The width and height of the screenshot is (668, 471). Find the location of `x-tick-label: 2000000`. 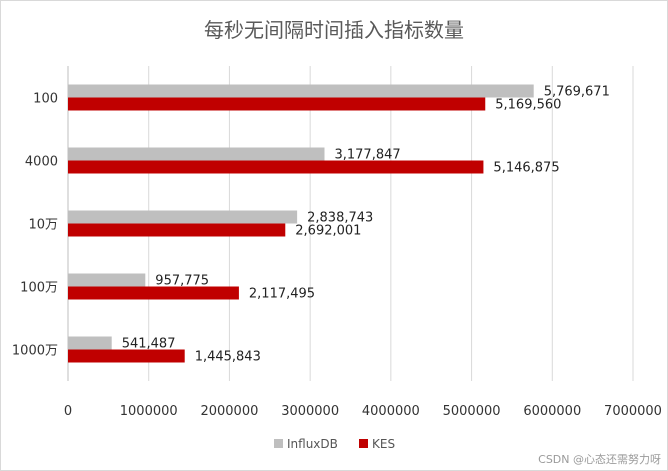

x-tick-label: 2000000 is located at coordinates (229, 411).